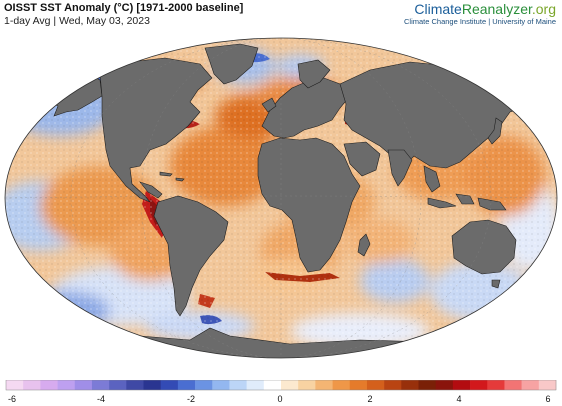 This screenshot has height=406, width=562. I want to click on colorbar, so click(281, 385).